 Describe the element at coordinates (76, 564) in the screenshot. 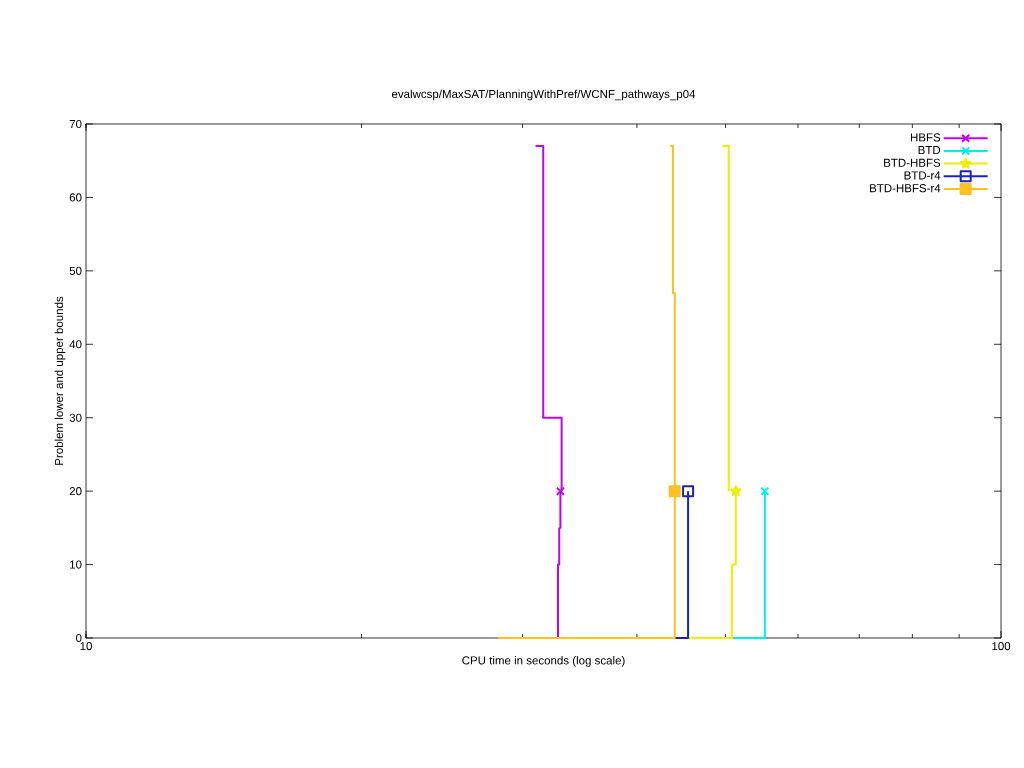

I see `y-tick-label: 10` at that location.